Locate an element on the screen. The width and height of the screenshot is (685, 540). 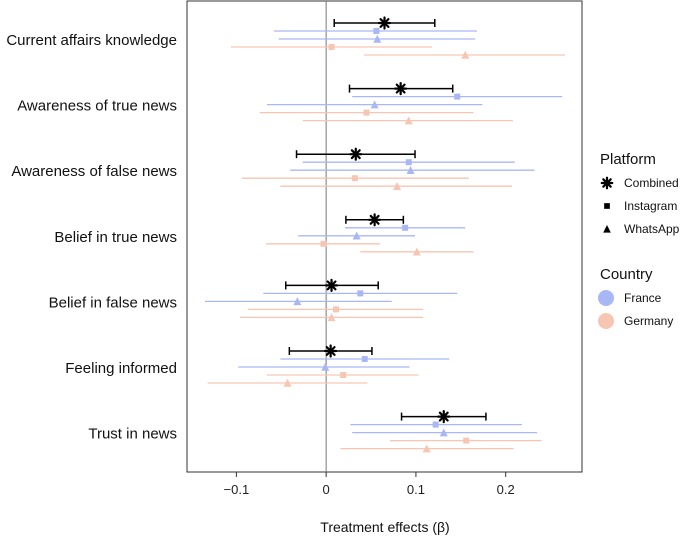
category-label: Feeling informed is located at coordinates (121, 368).